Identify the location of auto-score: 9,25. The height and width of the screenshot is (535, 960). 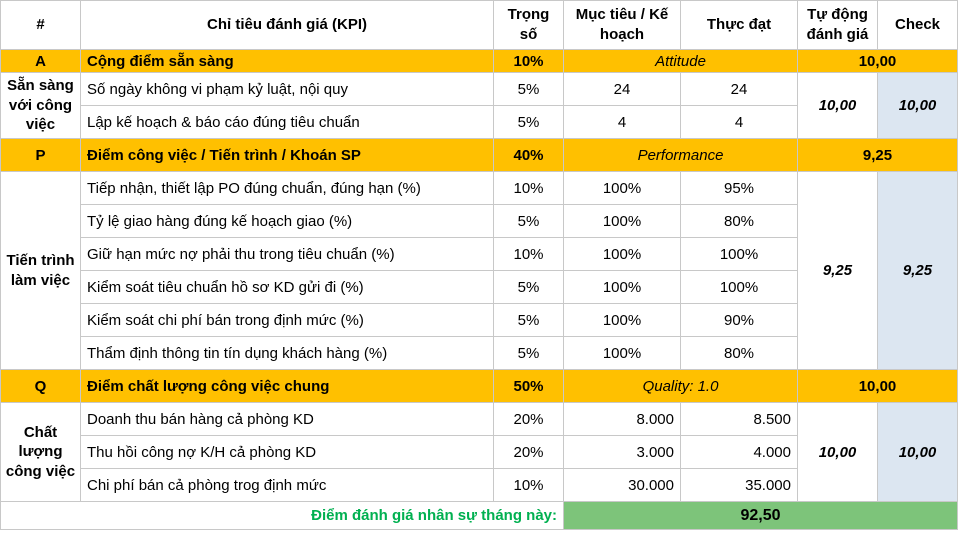
(837, 270).